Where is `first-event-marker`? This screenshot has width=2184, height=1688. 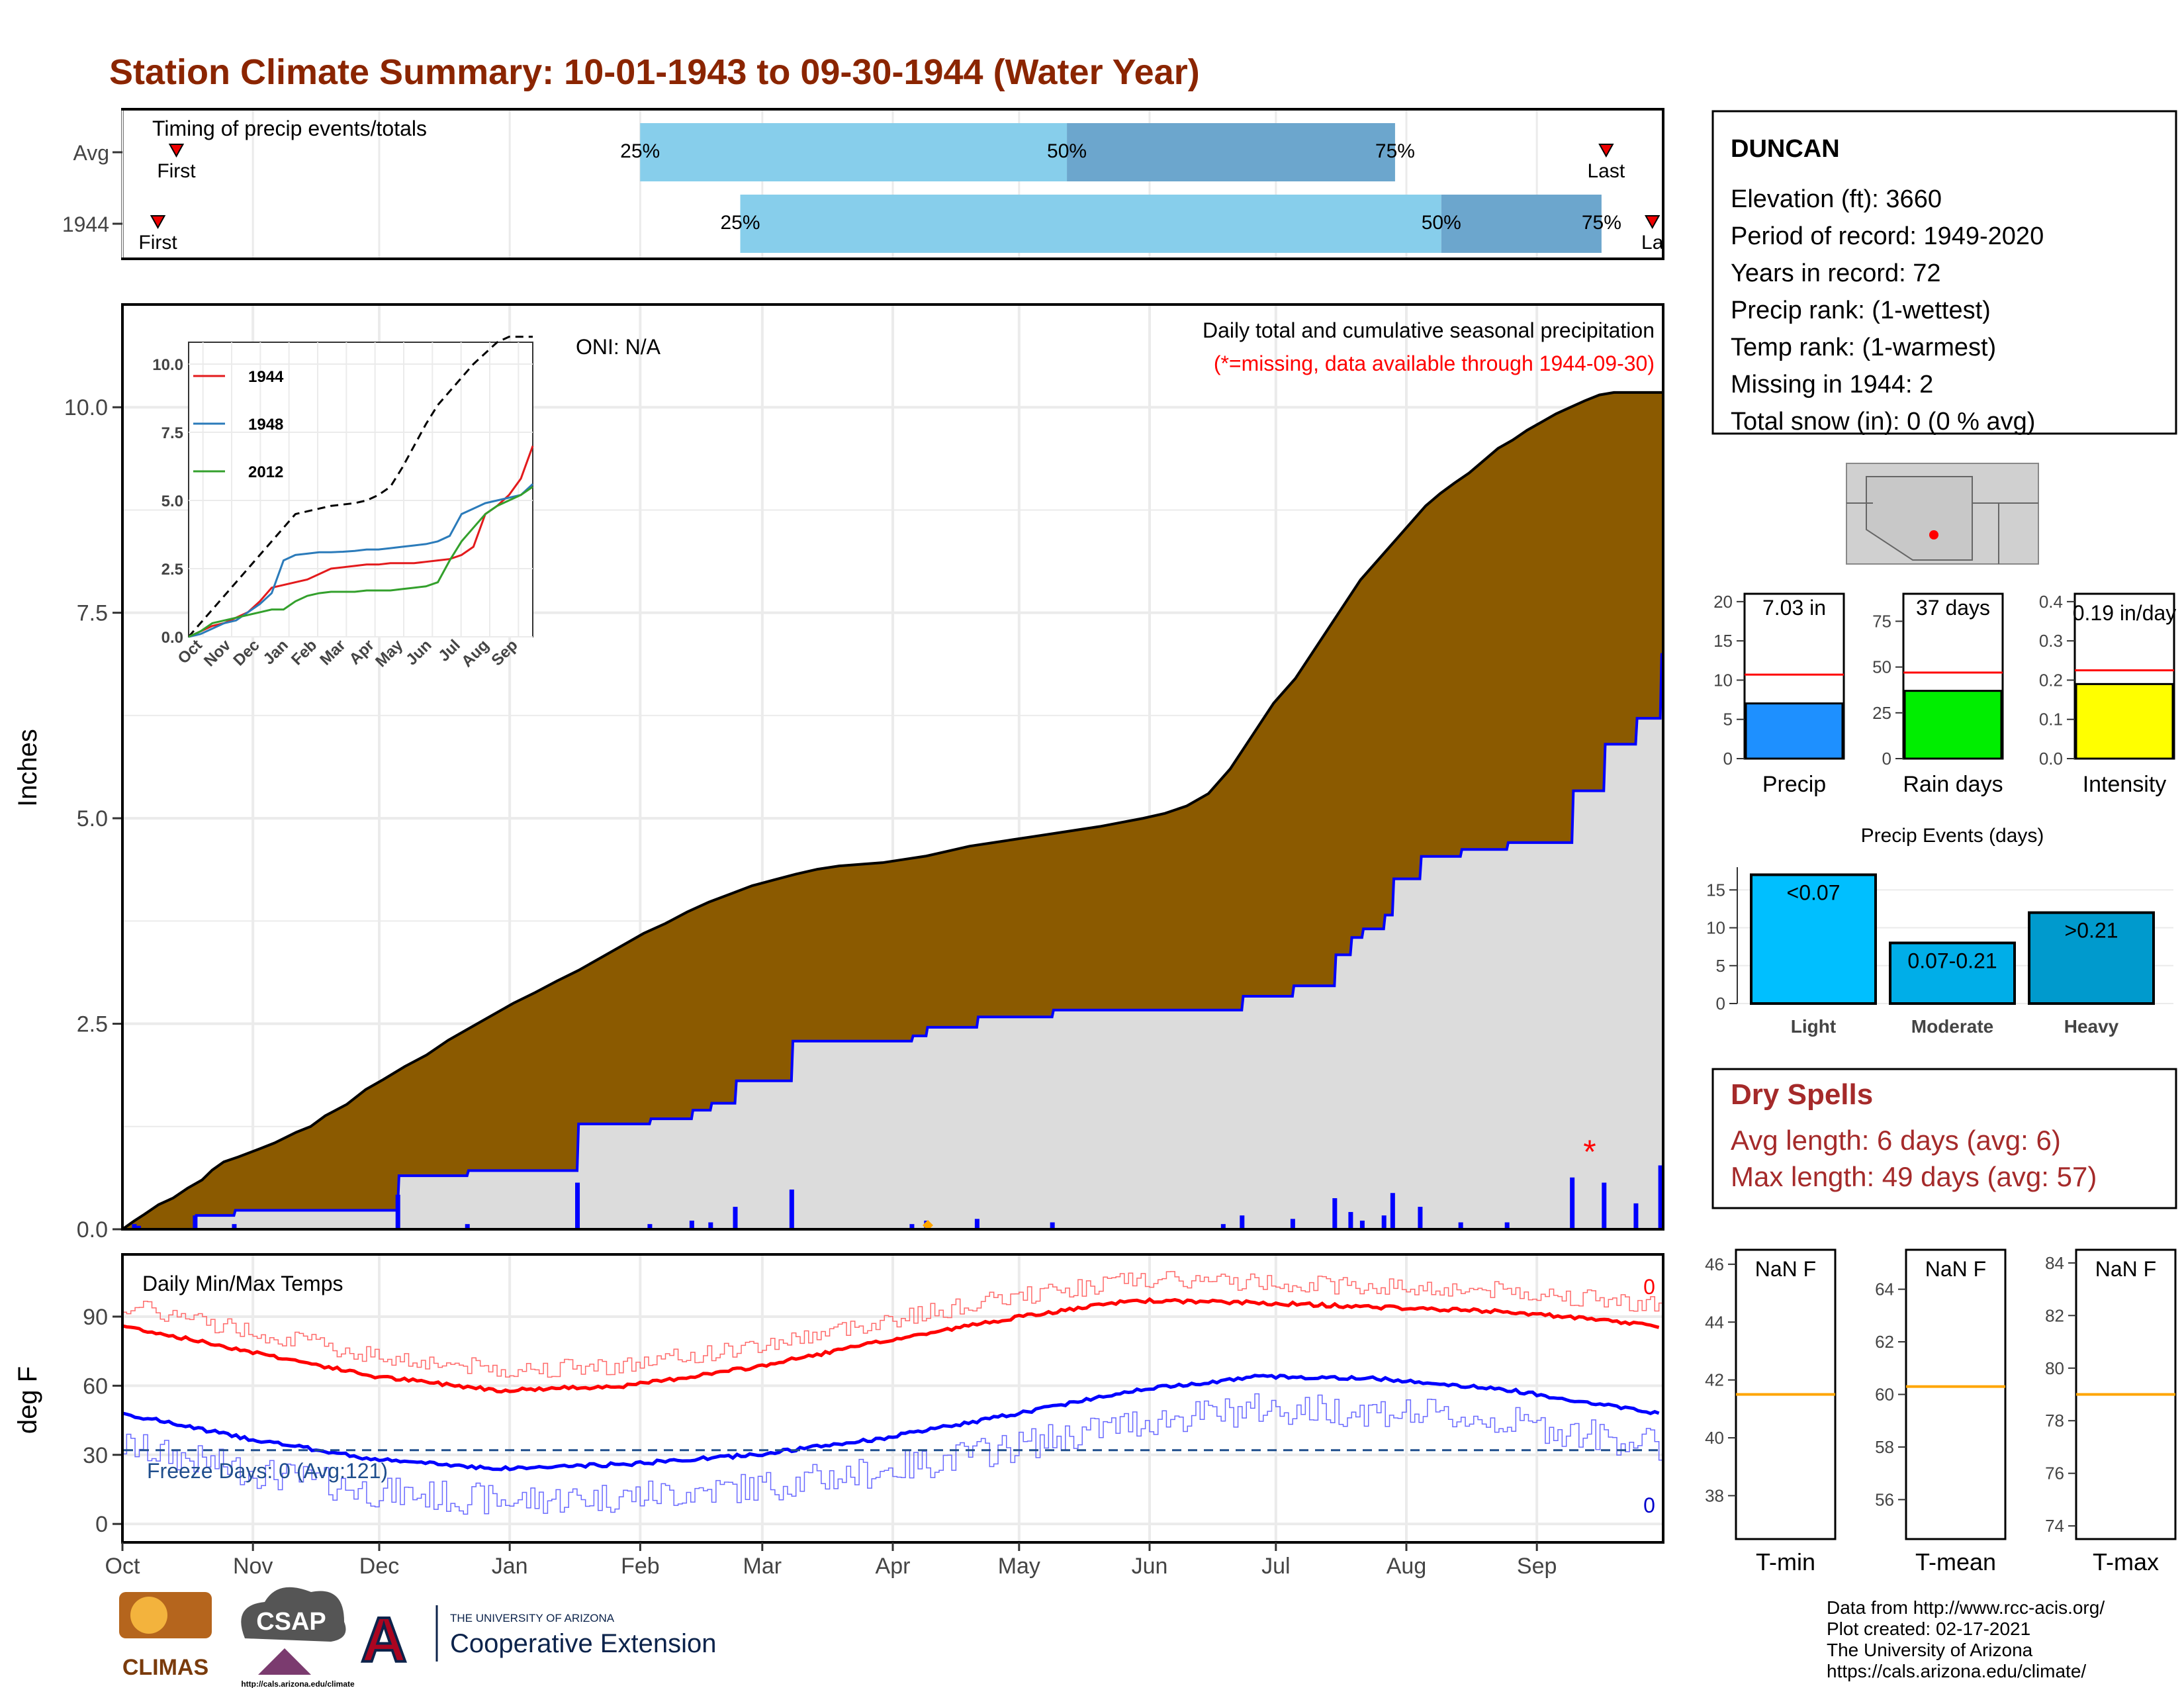
first-event-marker is located at coordinates (176, 151).